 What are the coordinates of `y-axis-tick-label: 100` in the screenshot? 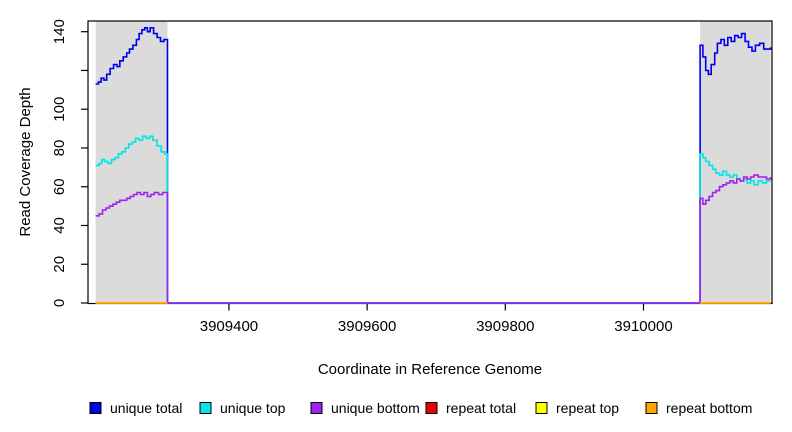 It's located at (59, 109).